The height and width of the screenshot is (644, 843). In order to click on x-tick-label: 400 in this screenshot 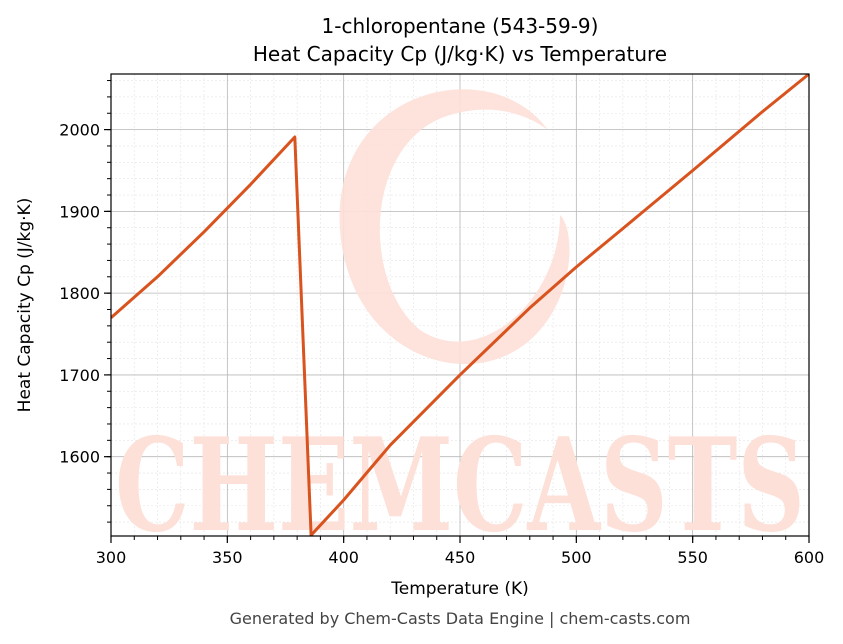, I will do `click(343, 557)`.